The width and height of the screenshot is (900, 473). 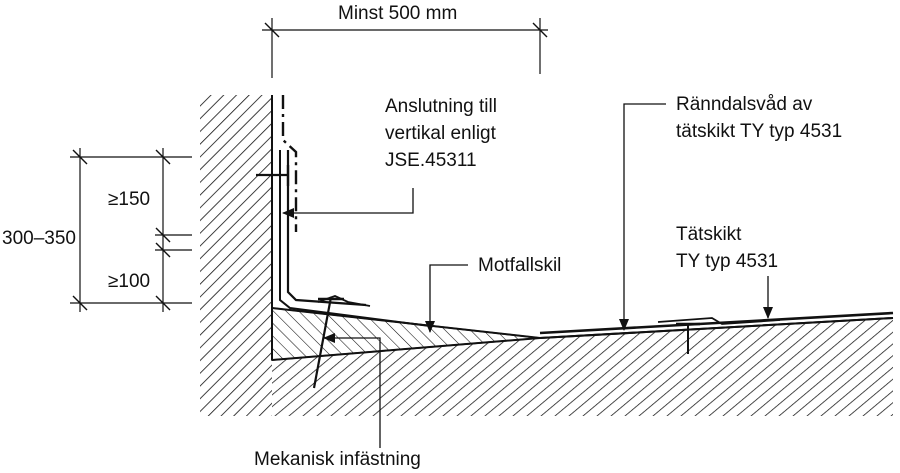 What do you see at coordinates (322, 342) in the screenshot?
I see `mechanical-fastener` at bounding box center [322, 342].